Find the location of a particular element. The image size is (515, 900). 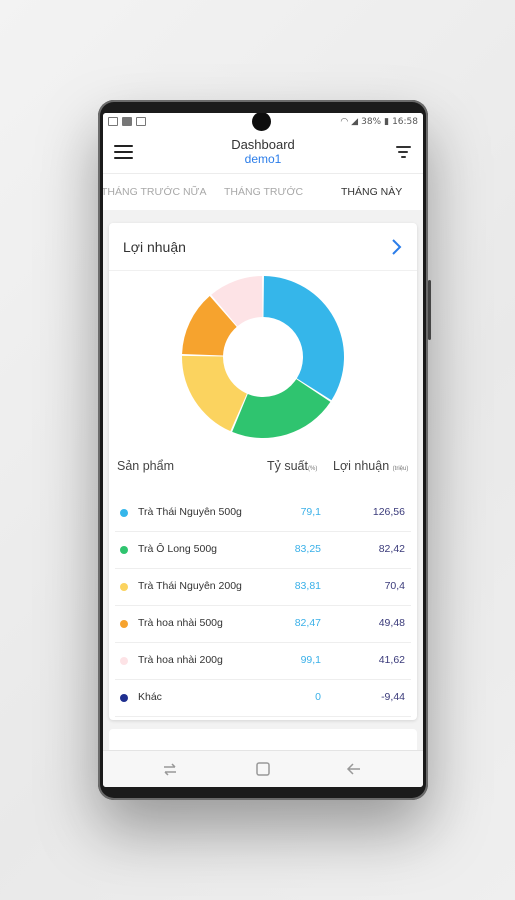

product-profit: 126,56 is located at coordinates (388, 512).